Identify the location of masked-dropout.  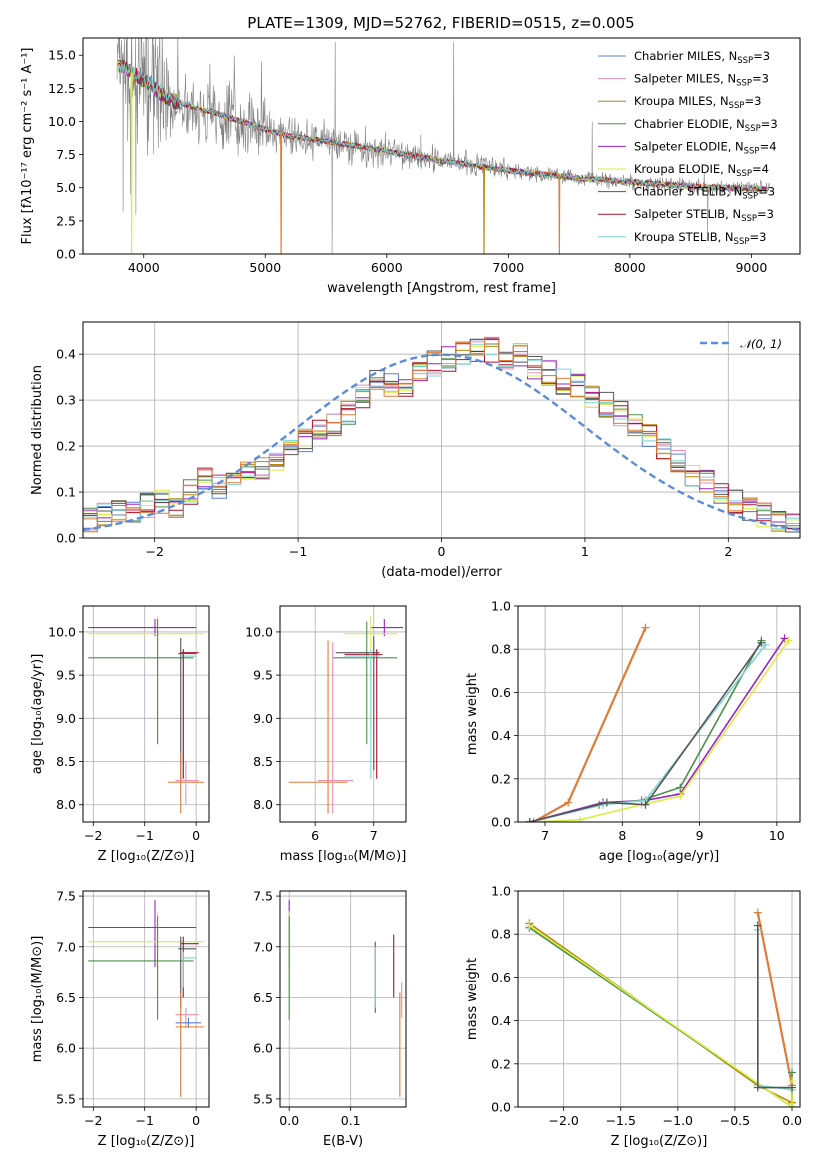
(281, 193).